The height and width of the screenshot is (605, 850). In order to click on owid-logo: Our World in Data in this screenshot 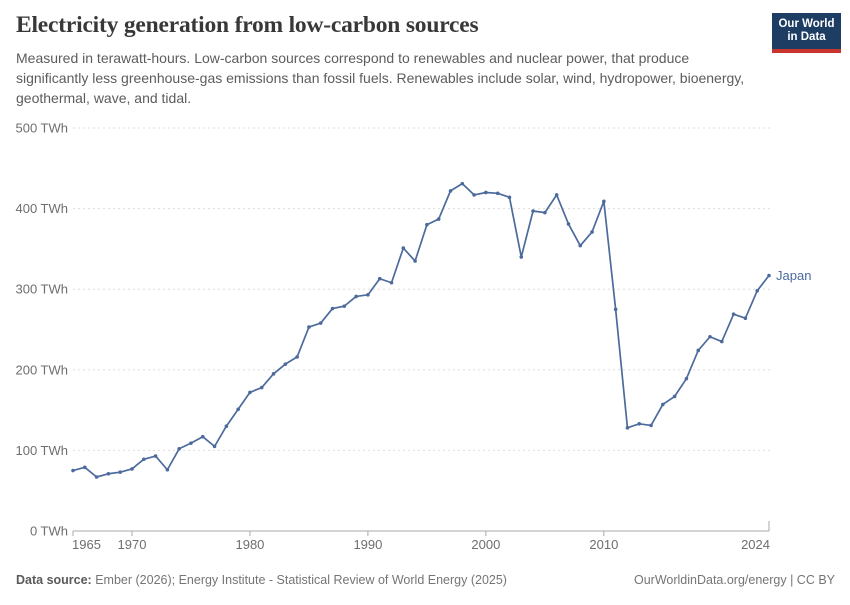, I will do `click(806, 33)`.